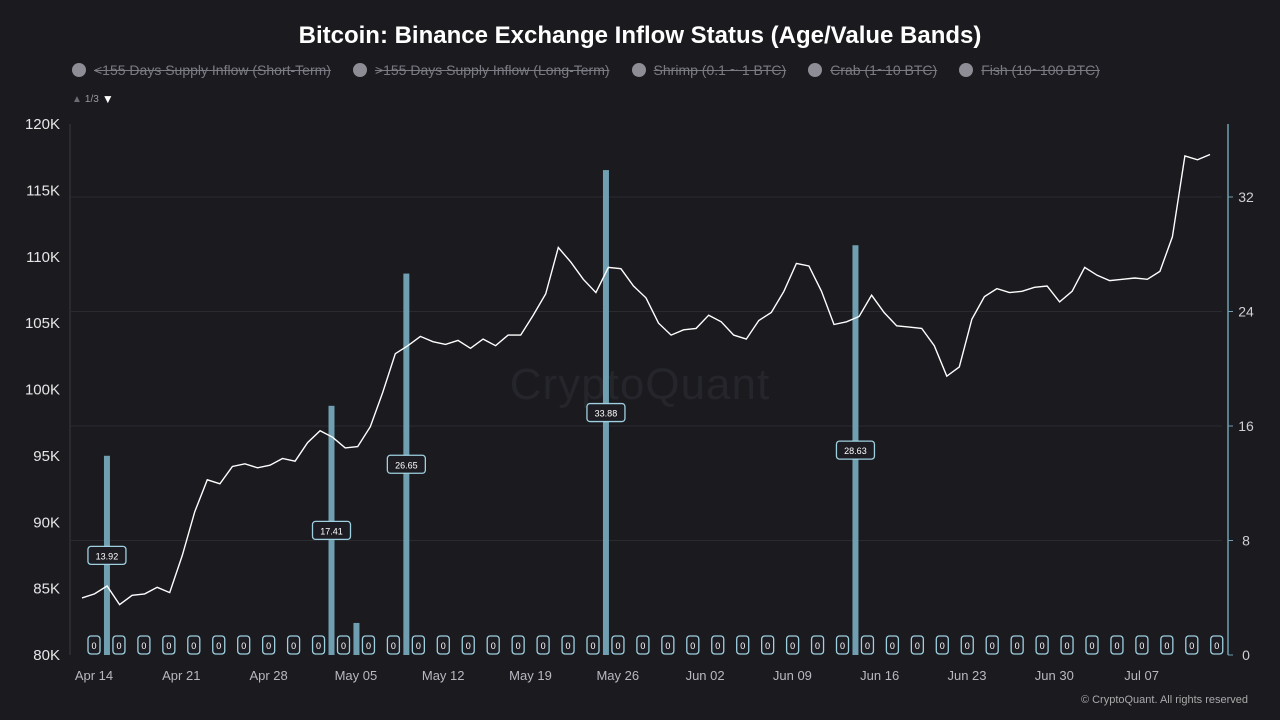 The width and height of the screenshot is (1280, 720). Describe the element at coordinates (46, 589) in the screenshot. I see `left-axis-tick-label: 85K` at that location.